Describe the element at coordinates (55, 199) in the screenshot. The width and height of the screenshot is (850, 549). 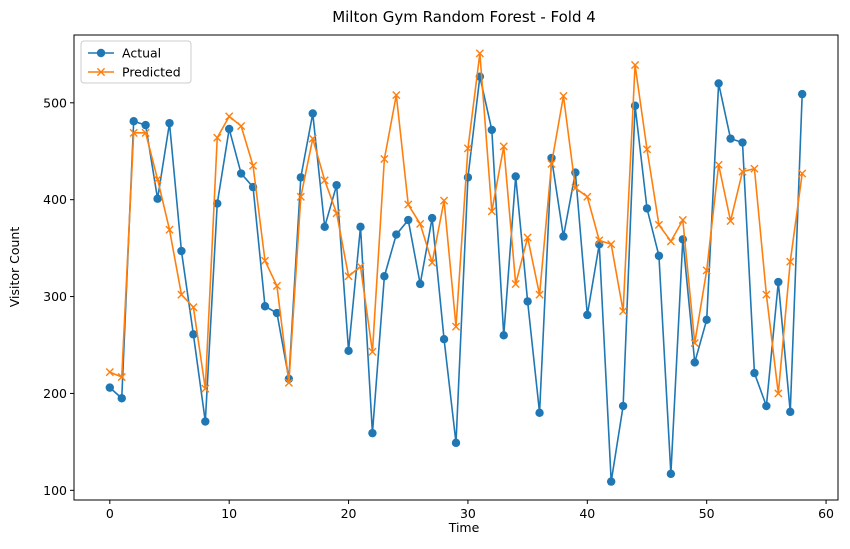
I see `y-tick-label: 400` at that location.